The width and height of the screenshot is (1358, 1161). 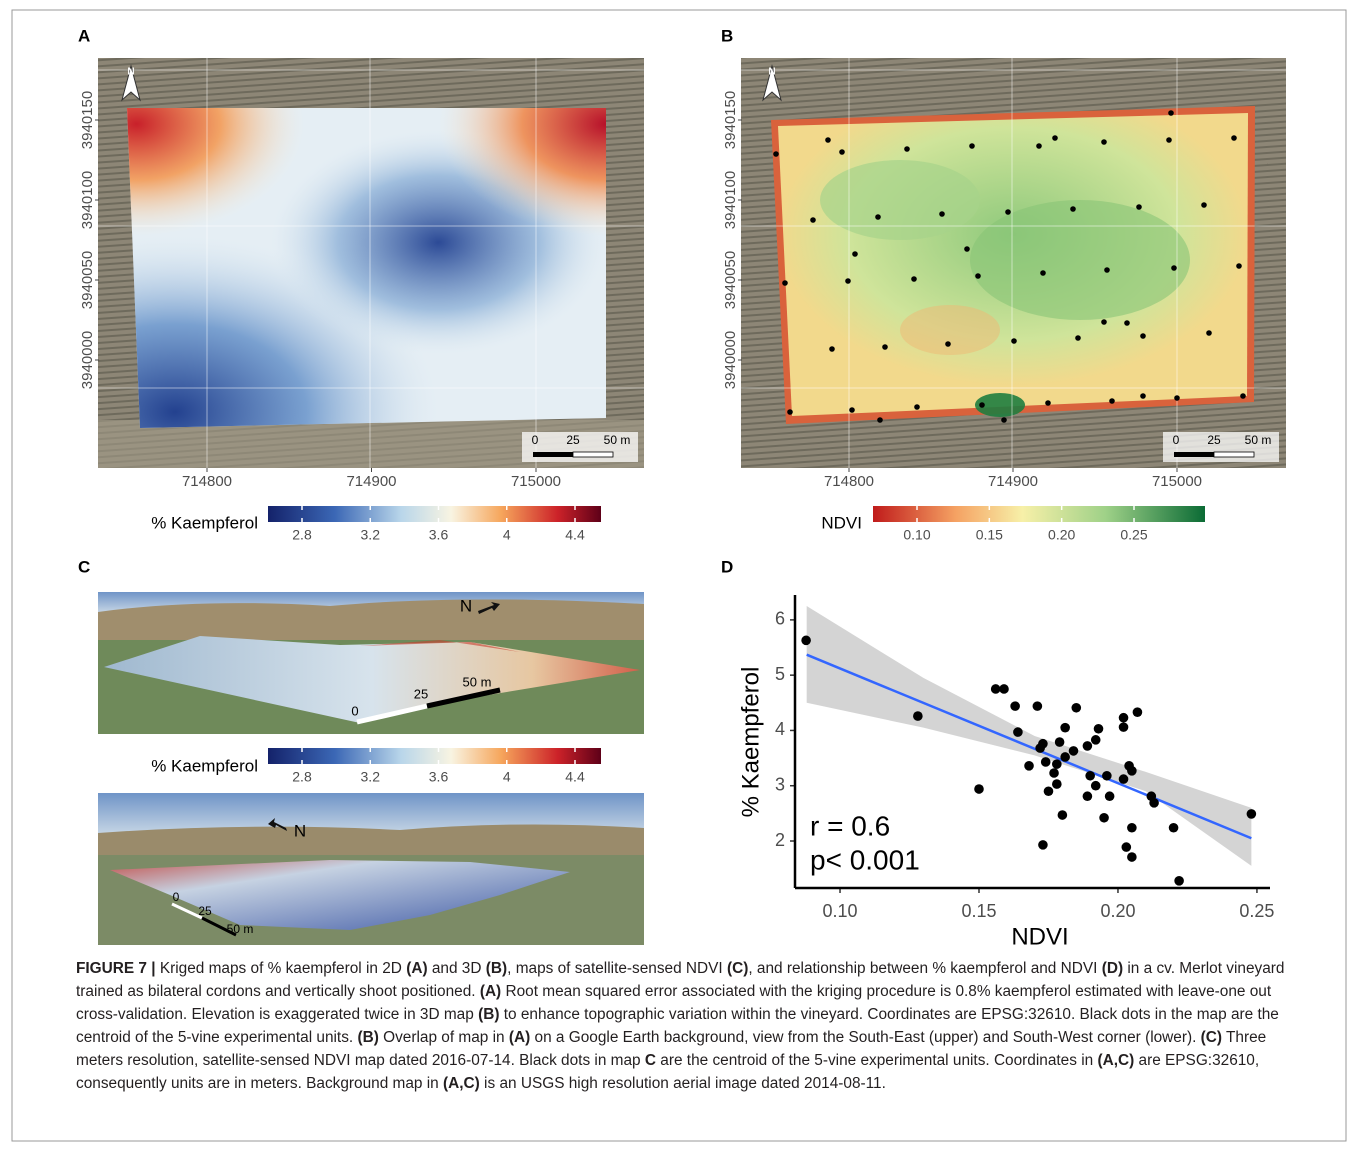 I want to click on colorbar-label: 0.20, so click(x=1061, y=535).